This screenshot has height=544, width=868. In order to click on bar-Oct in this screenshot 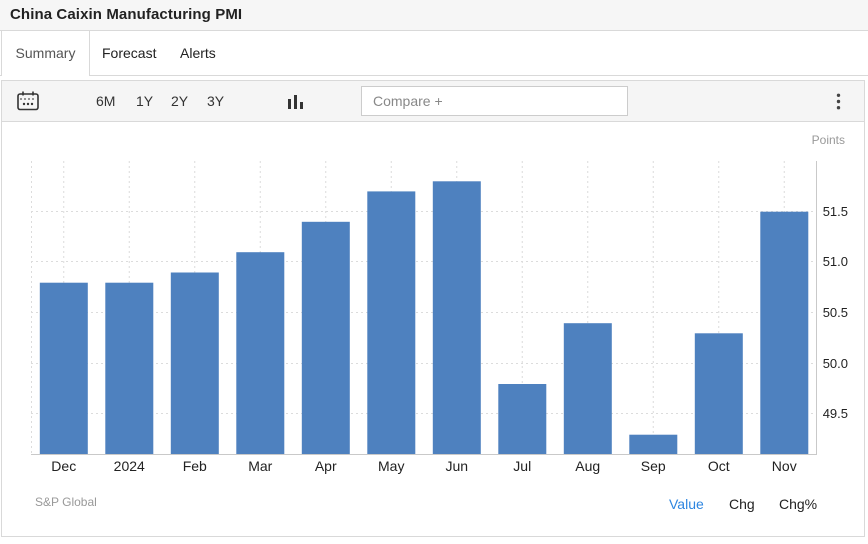, I will do `click(718, 394)`.